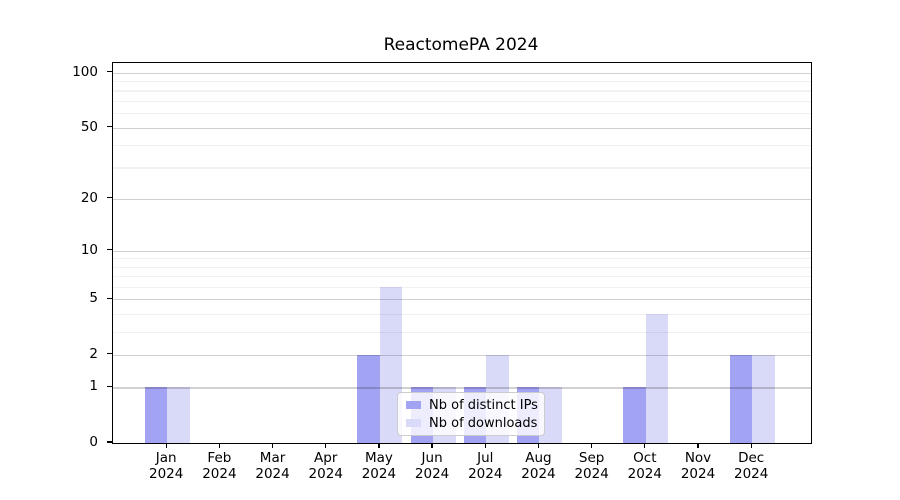 The width and height of the screenshot is (900, 500). What do you see at coordinates (461, 45) in the screenshot?
I see `chart-title: ReactomePA 2024` at bounding box center [461, 45].